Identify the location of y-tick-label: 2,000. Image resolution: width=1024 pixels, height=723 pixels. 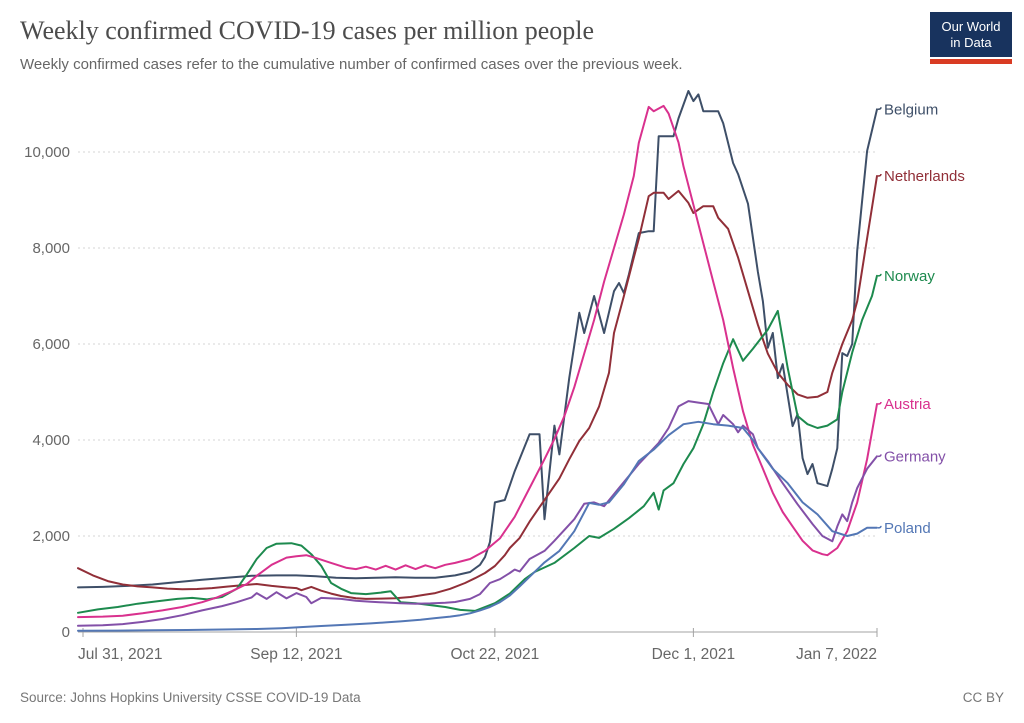
(51, 536).